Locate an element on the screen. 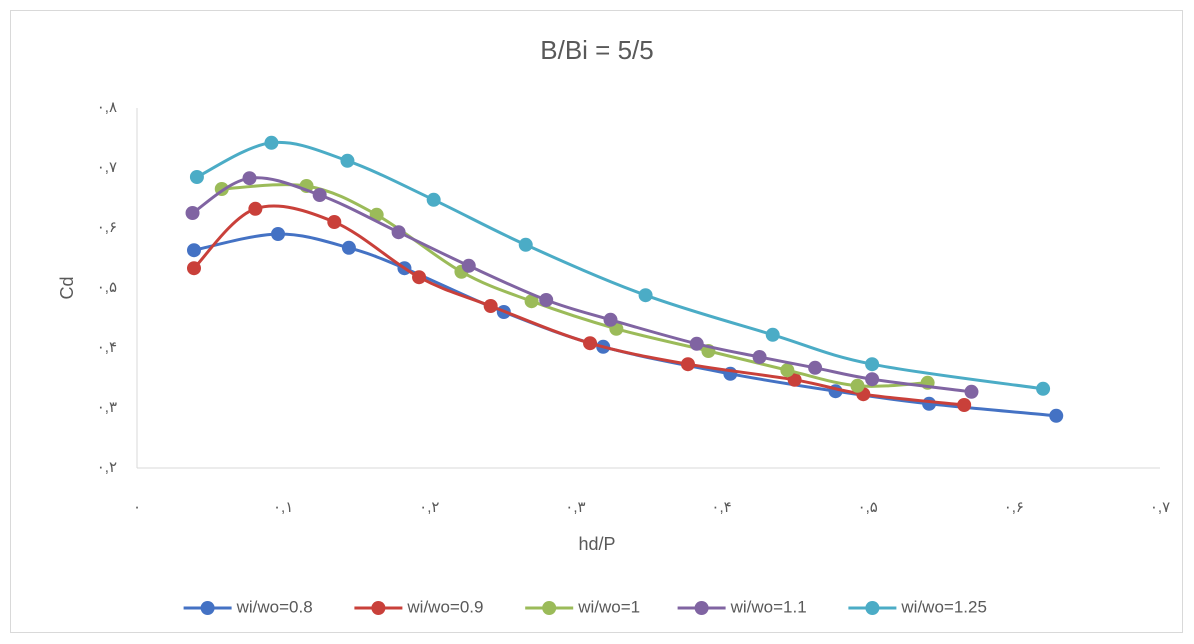  y-tick-label: ۰,۸ is located at coordinates (107, 107).